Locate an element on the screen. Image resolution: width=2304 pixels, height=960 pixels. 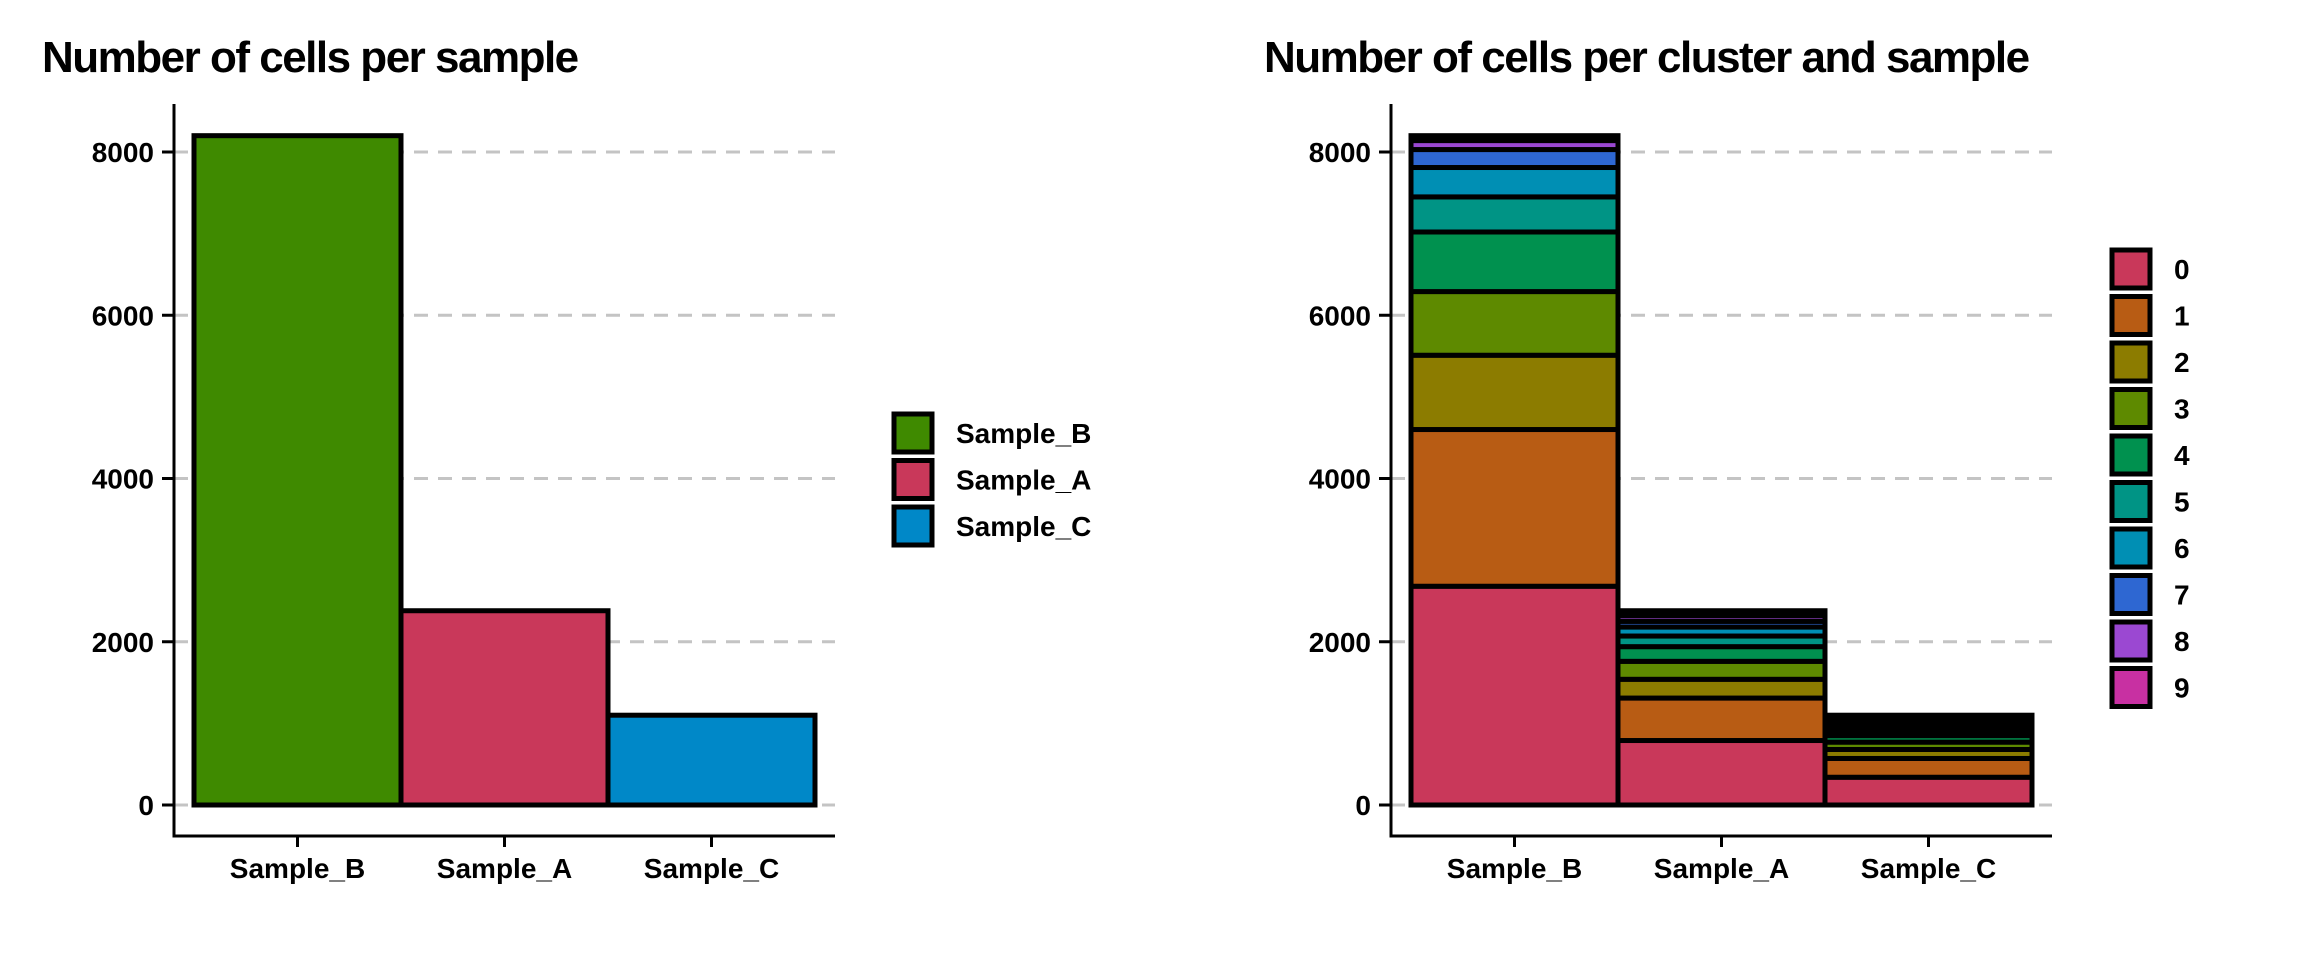
legend-label: 7 is located at coordinates (2182, 595).